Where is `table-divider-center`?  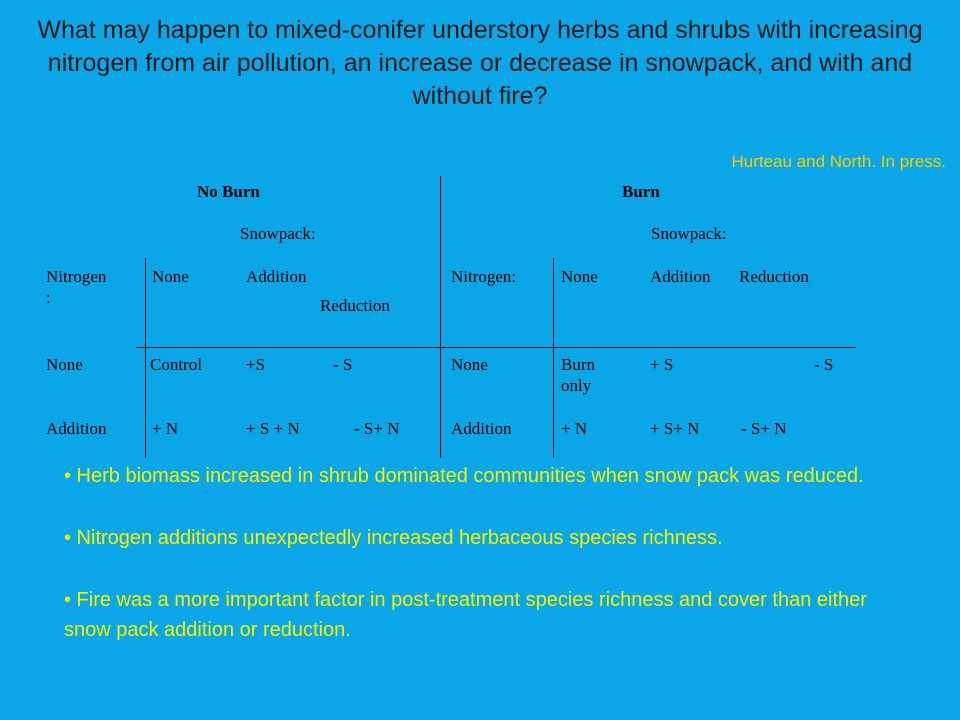
table-divider-center is located at coordinates (440, 317).